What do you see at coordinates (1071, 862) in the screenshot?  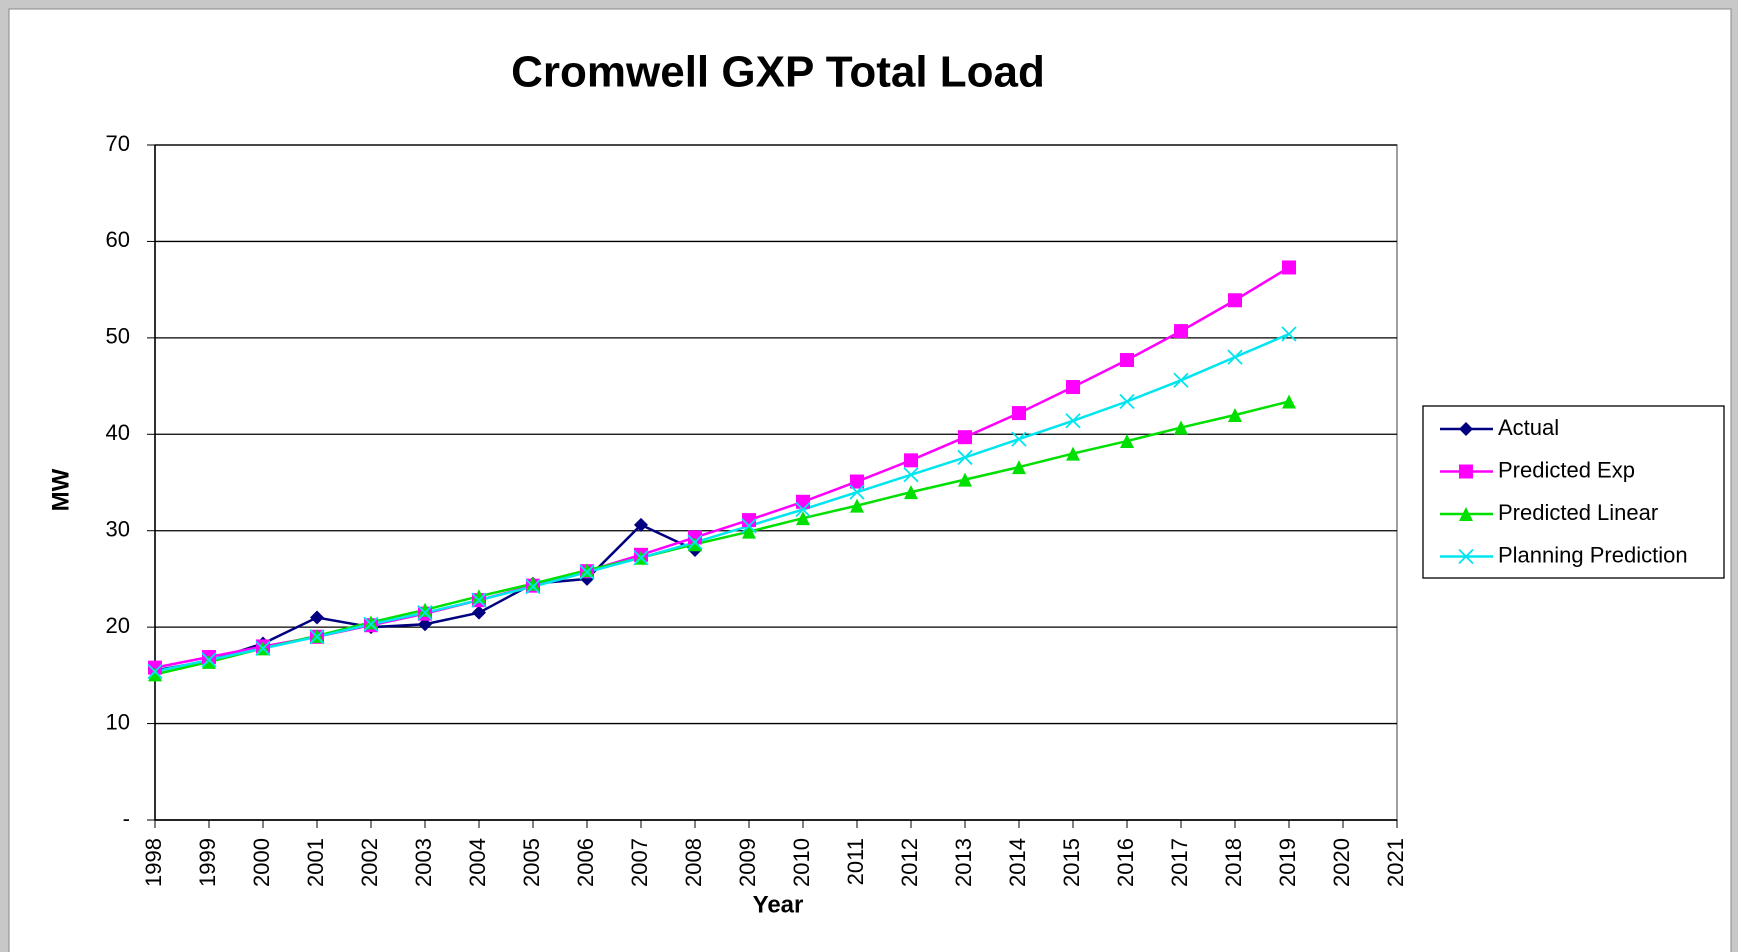 I see `x-tick-label: 2015` at bounding box center [1071, 862].